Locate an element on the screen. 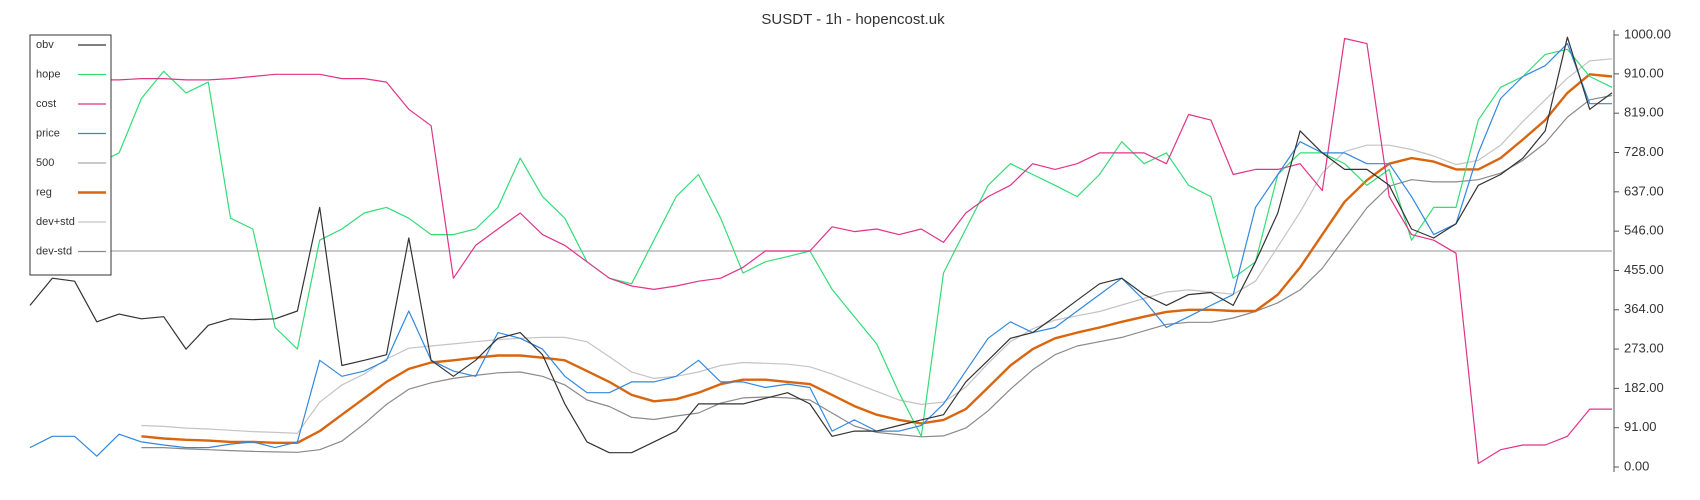 Image resolution: width=1700 pixels, height=500 pixels. chart-title: SUSDT - 1h - hopencost.uk is located at coordinates (853, 19).